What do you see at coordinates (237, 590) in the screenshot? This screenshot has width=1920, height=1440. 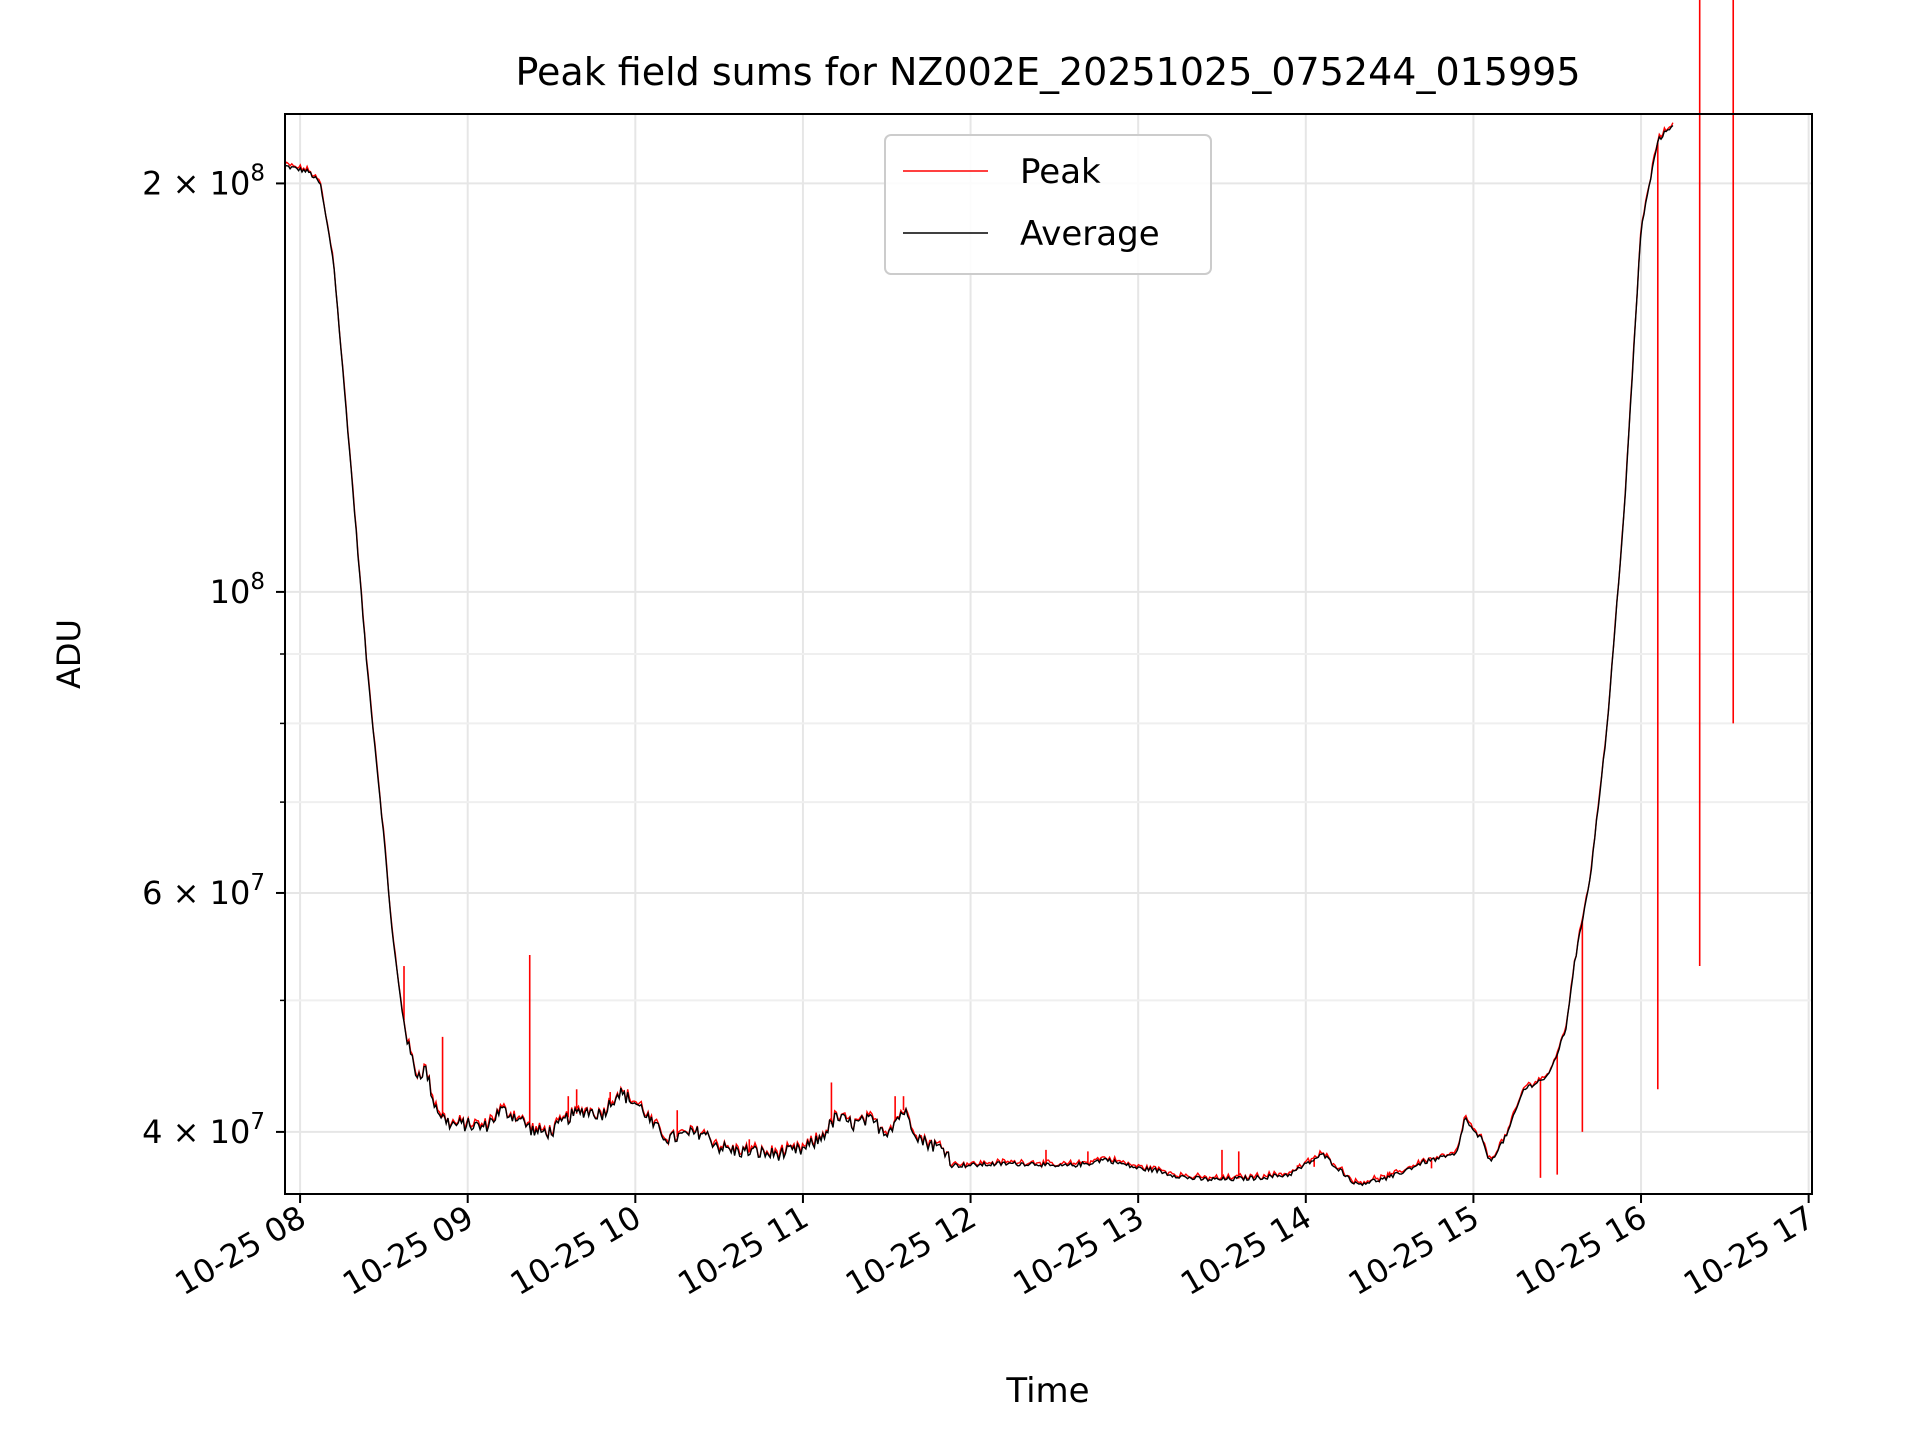 I see `y-tick-label: 108` at bounding box center [237, 590].